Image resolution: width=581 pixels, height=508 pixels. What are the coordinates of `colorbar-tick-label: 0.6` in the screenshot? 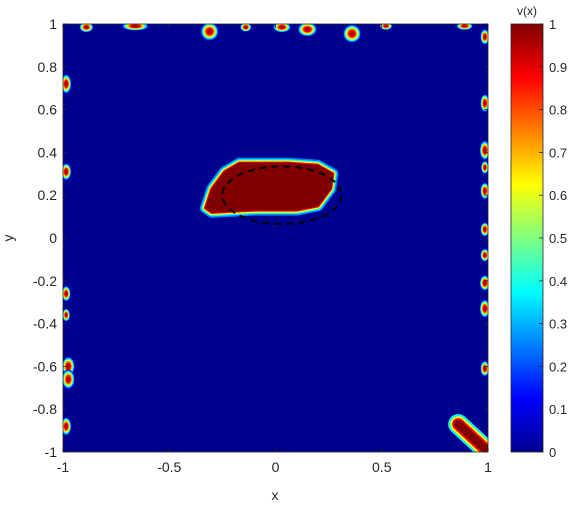 It's located at (558, 195).